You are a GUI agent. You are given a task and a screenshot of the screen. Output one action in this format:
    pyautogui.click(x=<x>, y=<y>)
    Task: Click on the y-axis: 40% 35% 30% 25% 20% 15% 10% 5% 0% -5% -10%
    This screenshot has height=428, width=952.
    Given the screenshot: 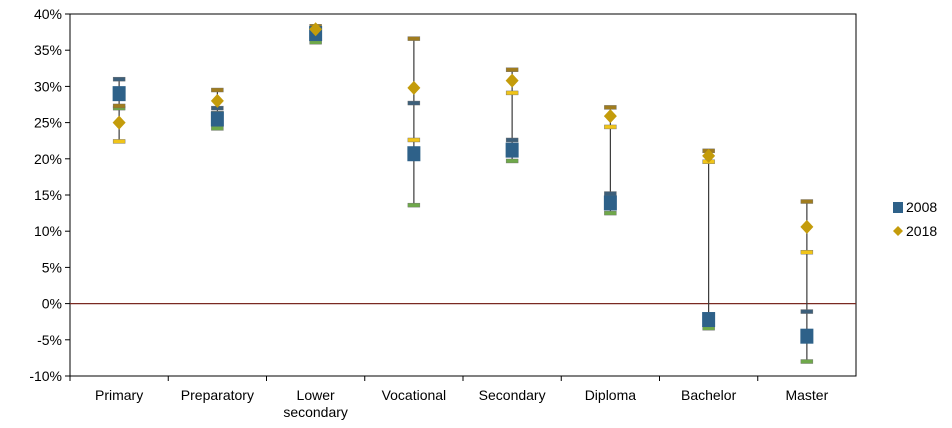 What is the action you would take?
    pyautogui.click(x=49, y=195)
    